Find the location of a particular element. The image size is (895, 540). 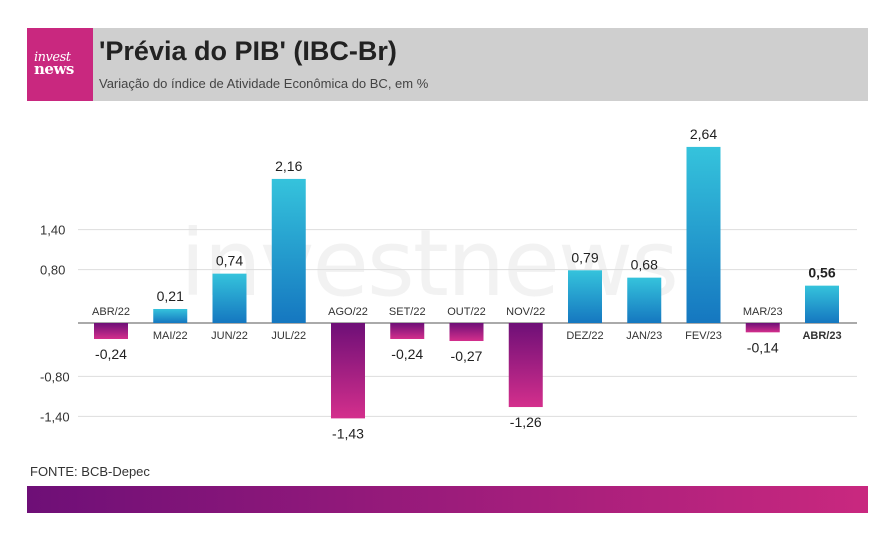

y-tick-label: 0,80 is located at coordinates (52, 270).